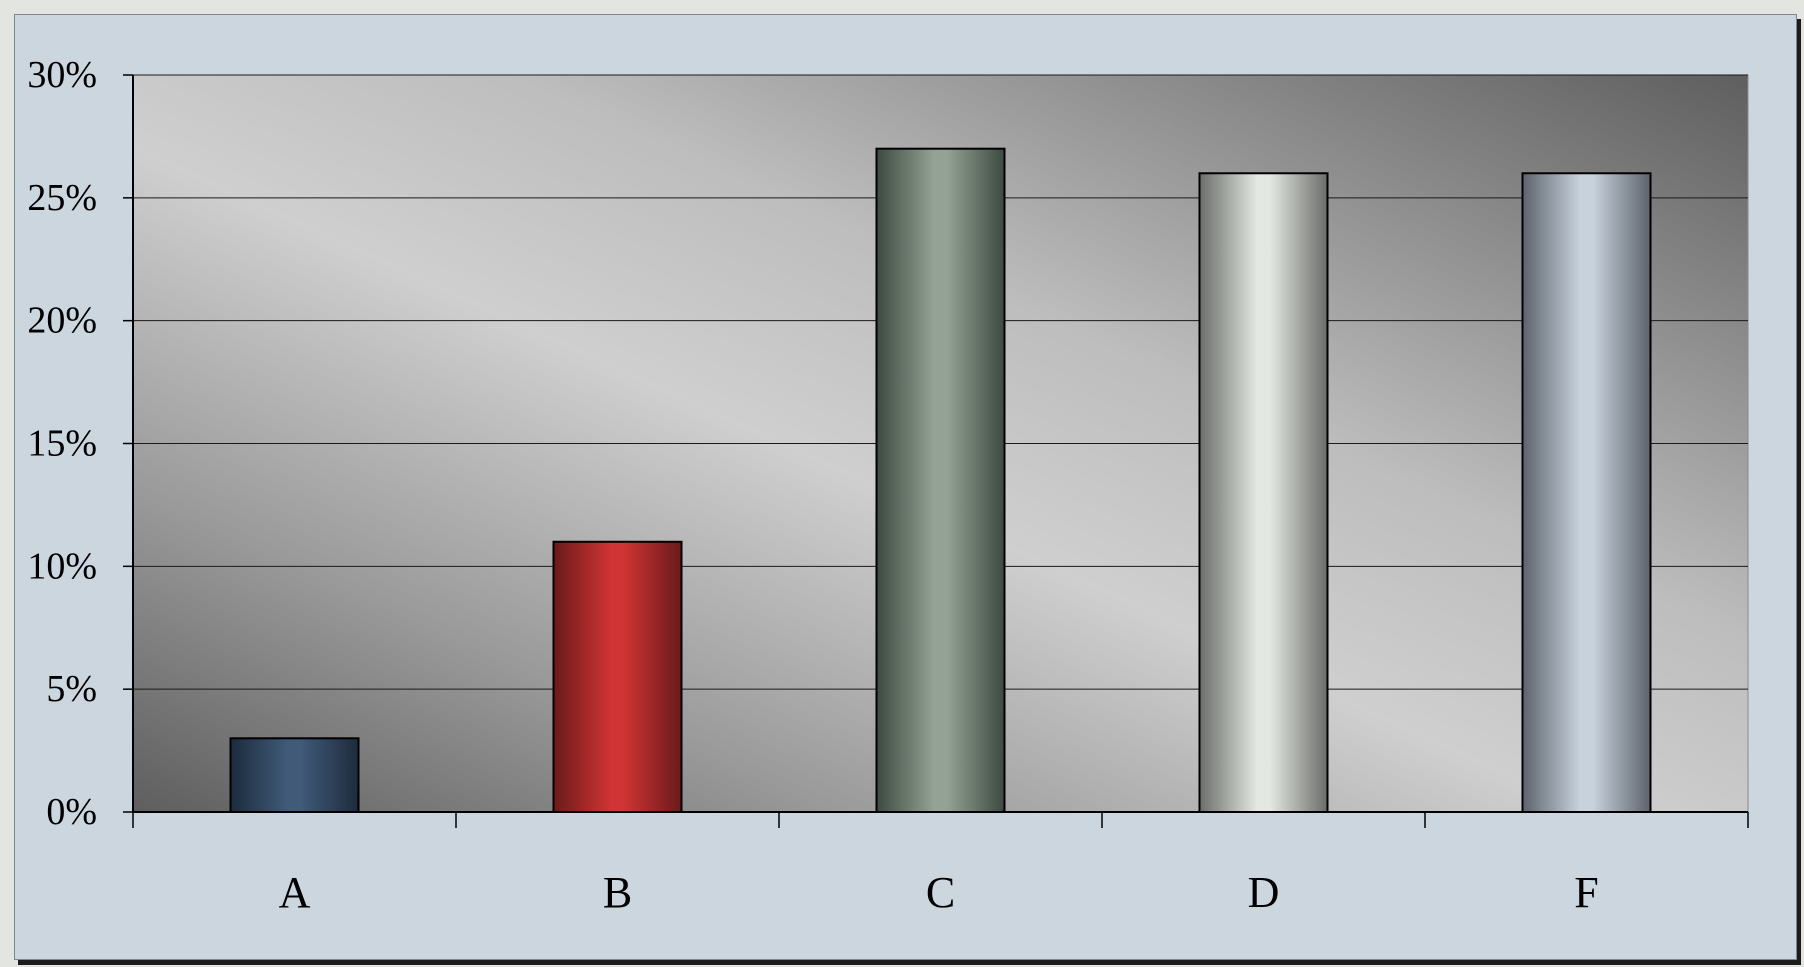 Image resolution: width=1804 pixels, height=967 pixels. I want to click on x-tick-label: D, so click(1264, 892).